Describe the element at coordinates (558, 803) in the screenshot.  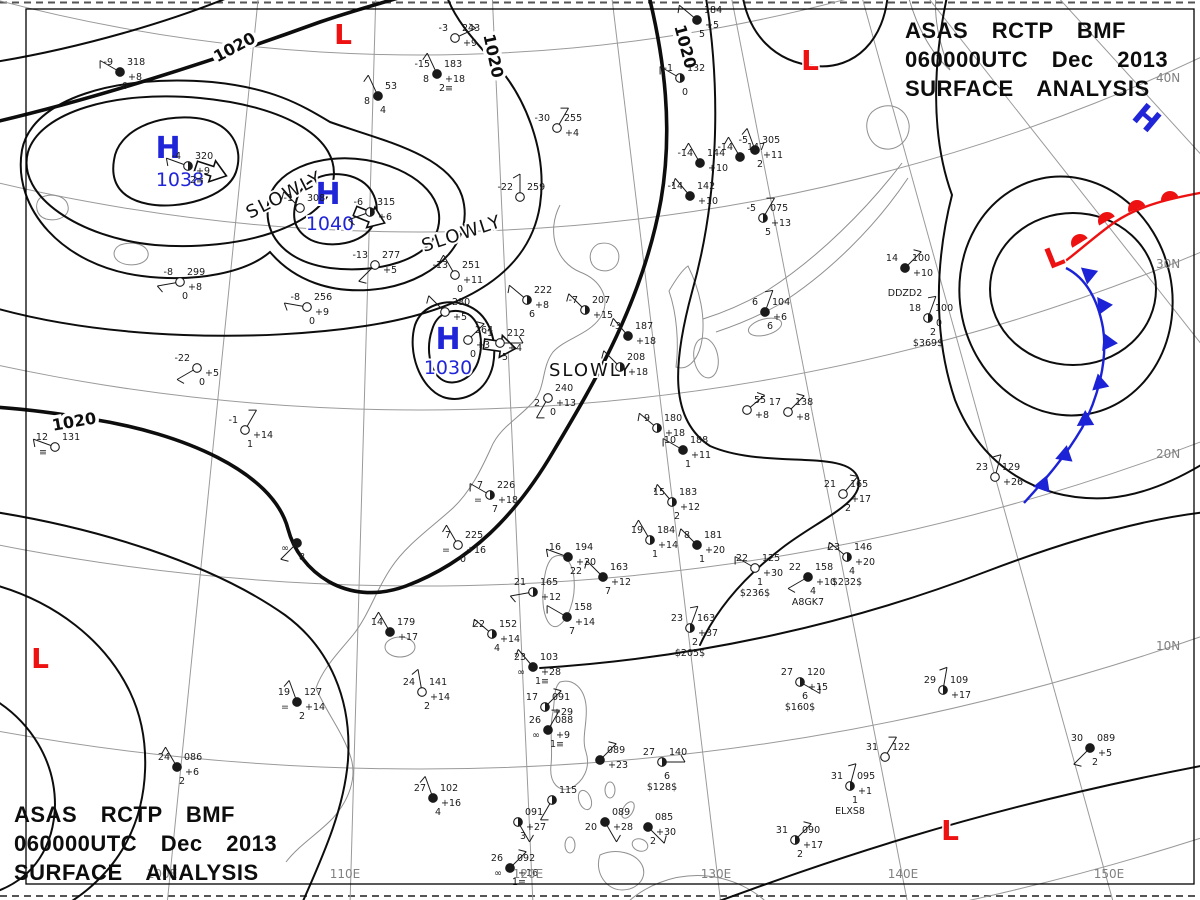
I see `station-plot: 115` at that location.